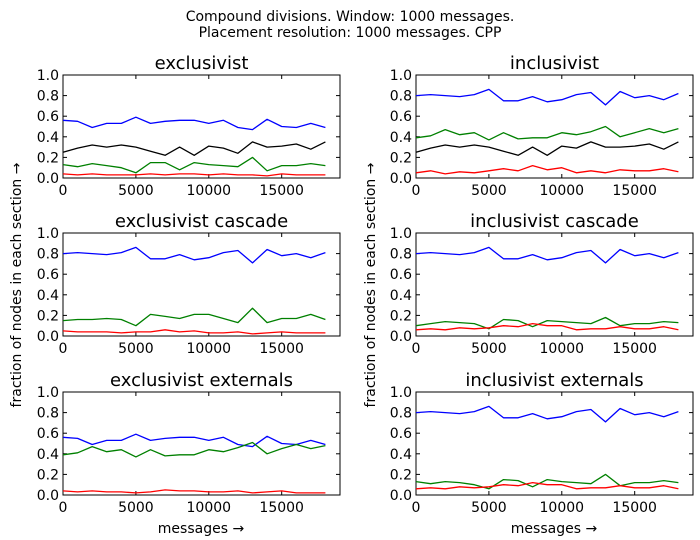 This screenshot has width=700, height=540. Describe the element at coordinates (554, 63) in the screenshot. I see `subplot-title: inclusivist` at that location.